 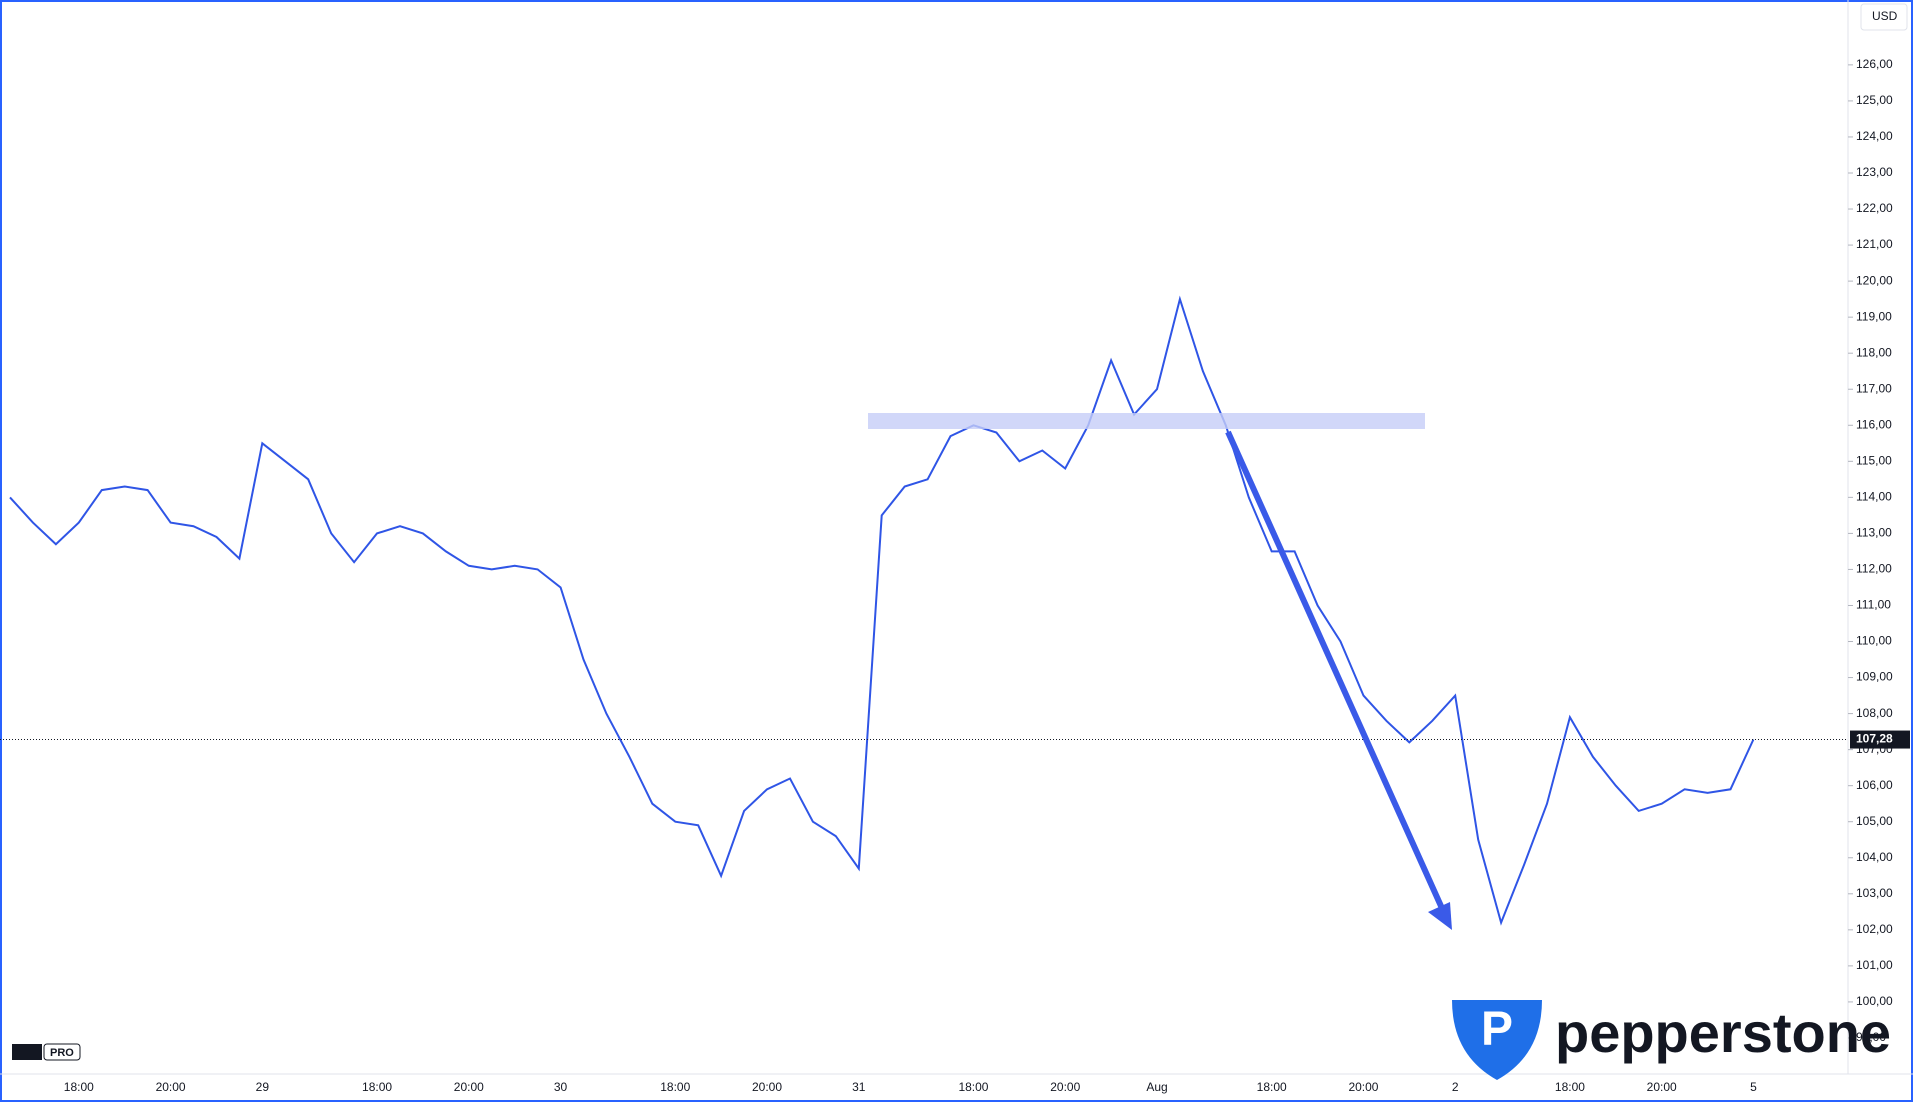 What do you see at coordinates (1874, 172) in the screenshot?
I see `y-tick-label: 123,00` at bounding box center [1874, 172].